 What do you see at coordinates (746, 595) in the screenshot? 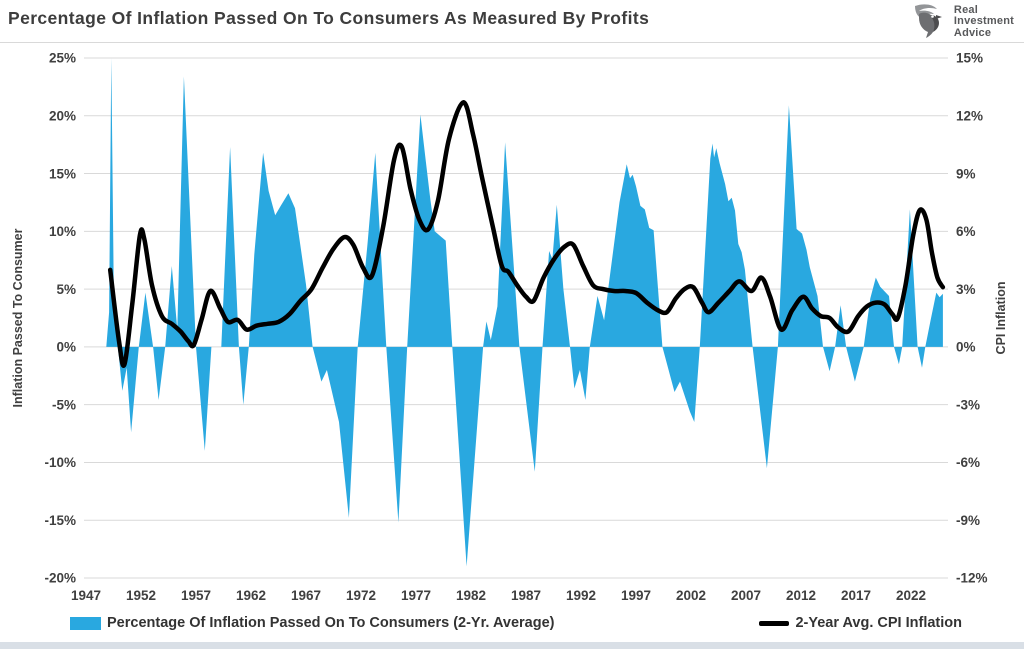
I see `x-tick-label: 2007` at bounding box center [746, 595].